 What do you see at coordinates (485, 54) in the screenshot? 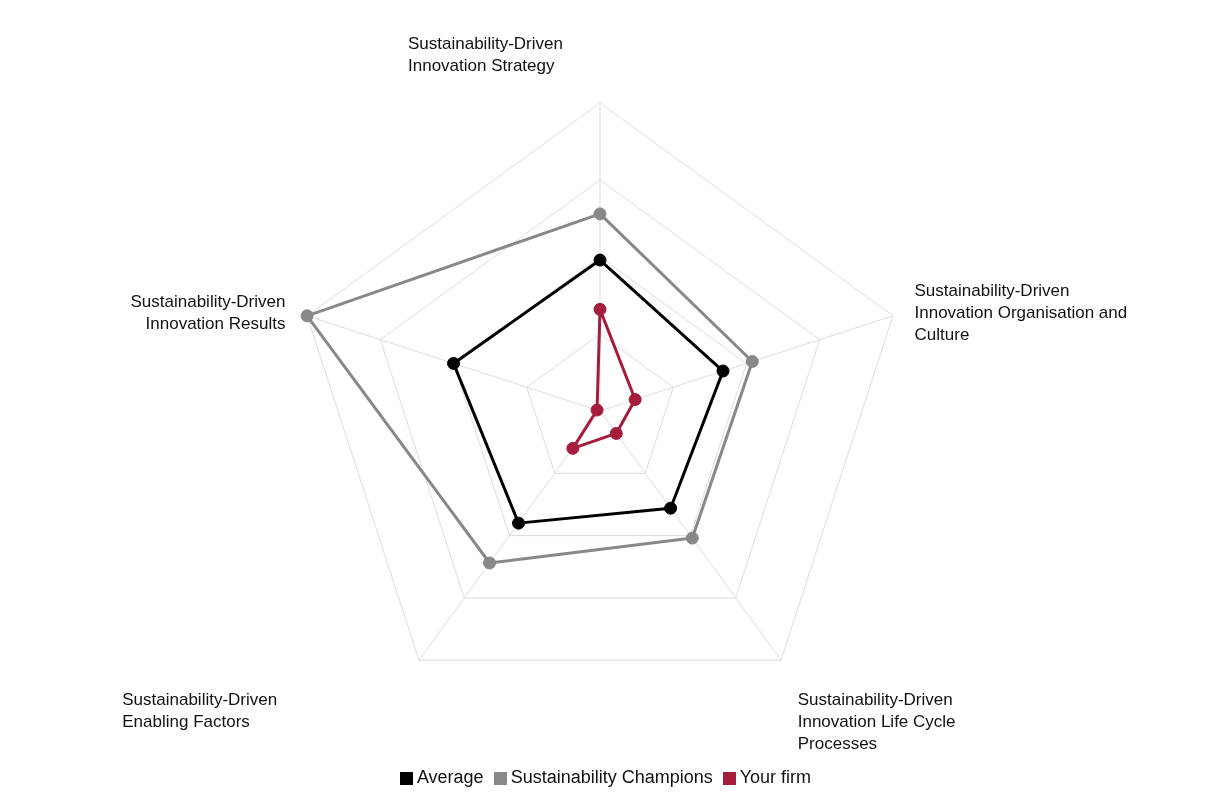
I see `spoke-label: Sustainability-Driven Innovation Strategy` at bounding box center [485, 54].